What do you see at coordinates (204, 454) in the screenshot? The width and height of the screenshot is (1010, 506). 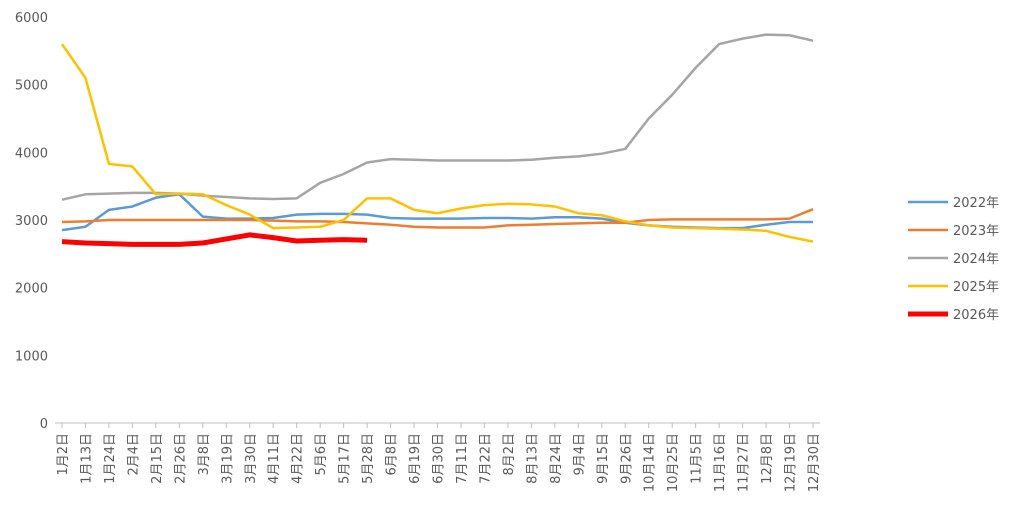 I see `x-tick-label: 3月8日` at bounding box center [204, 454].